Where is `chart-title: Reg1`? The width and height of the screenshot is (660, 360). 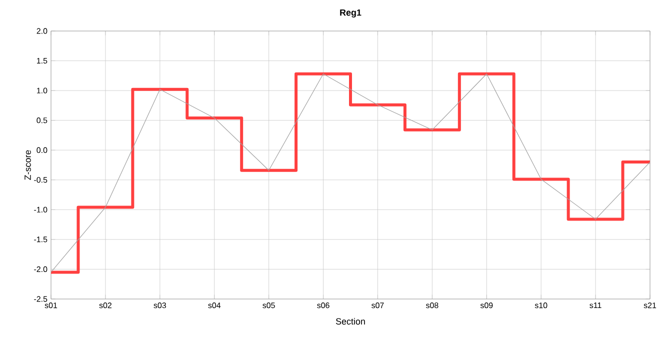 chart-title: Reg1 is located at coordinates (351, 13).